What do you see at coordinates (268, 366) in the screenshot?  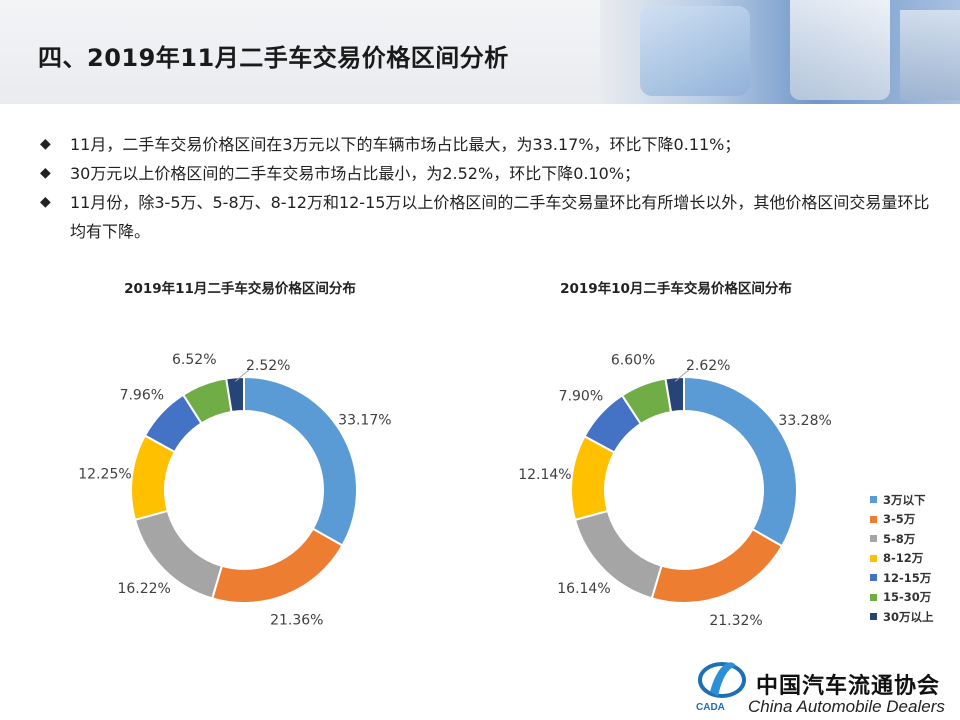 I see `data-label: 2.52%` at bounding box center [268, 366].